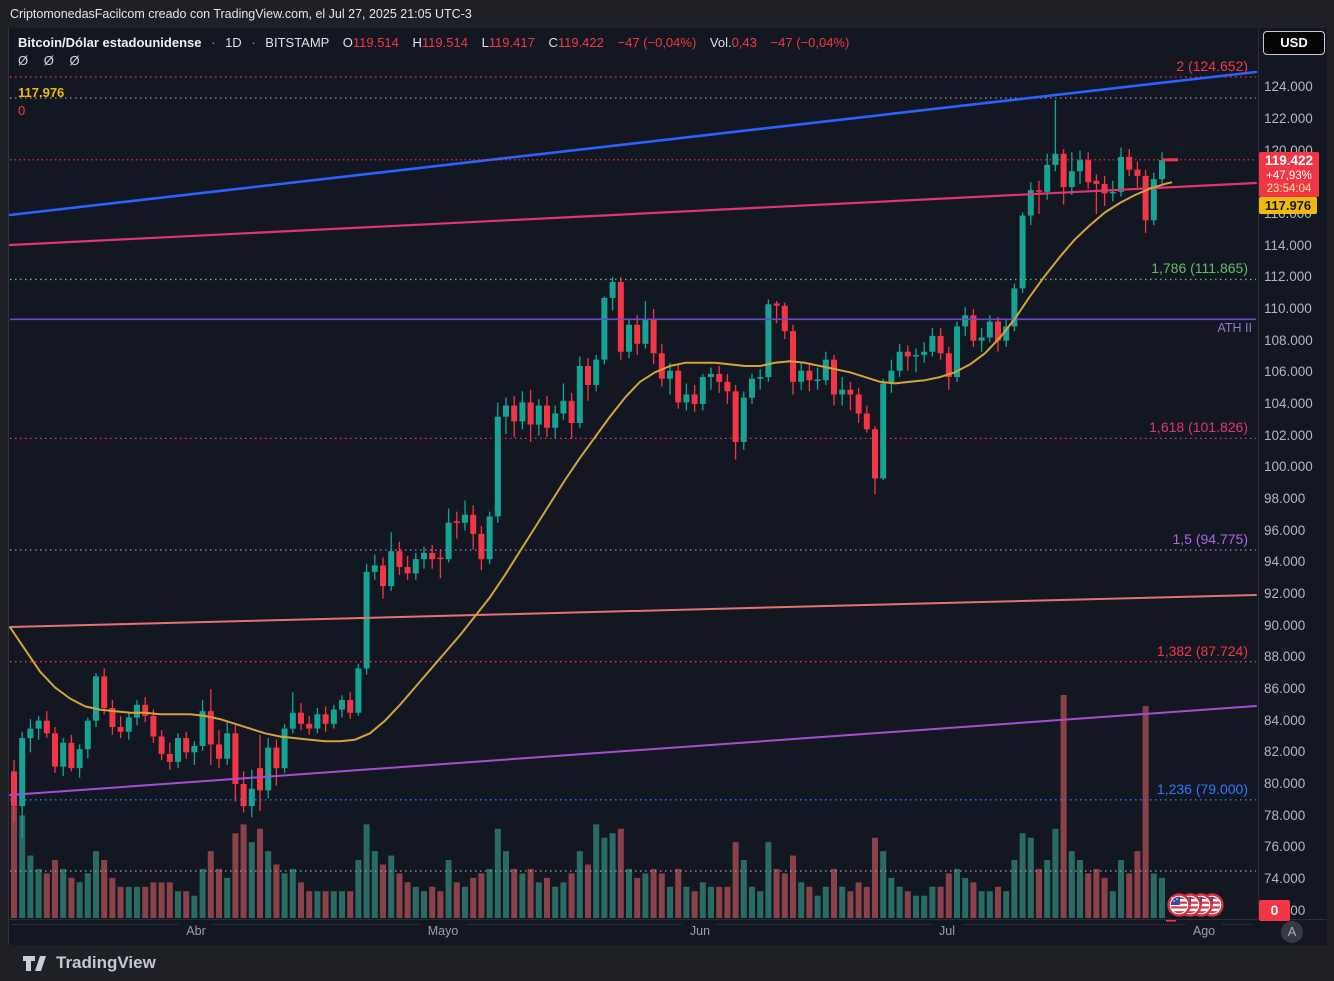 This screenshot has width=1334, height=981. I want to click on interval-label: 1D, so click(233, 42).